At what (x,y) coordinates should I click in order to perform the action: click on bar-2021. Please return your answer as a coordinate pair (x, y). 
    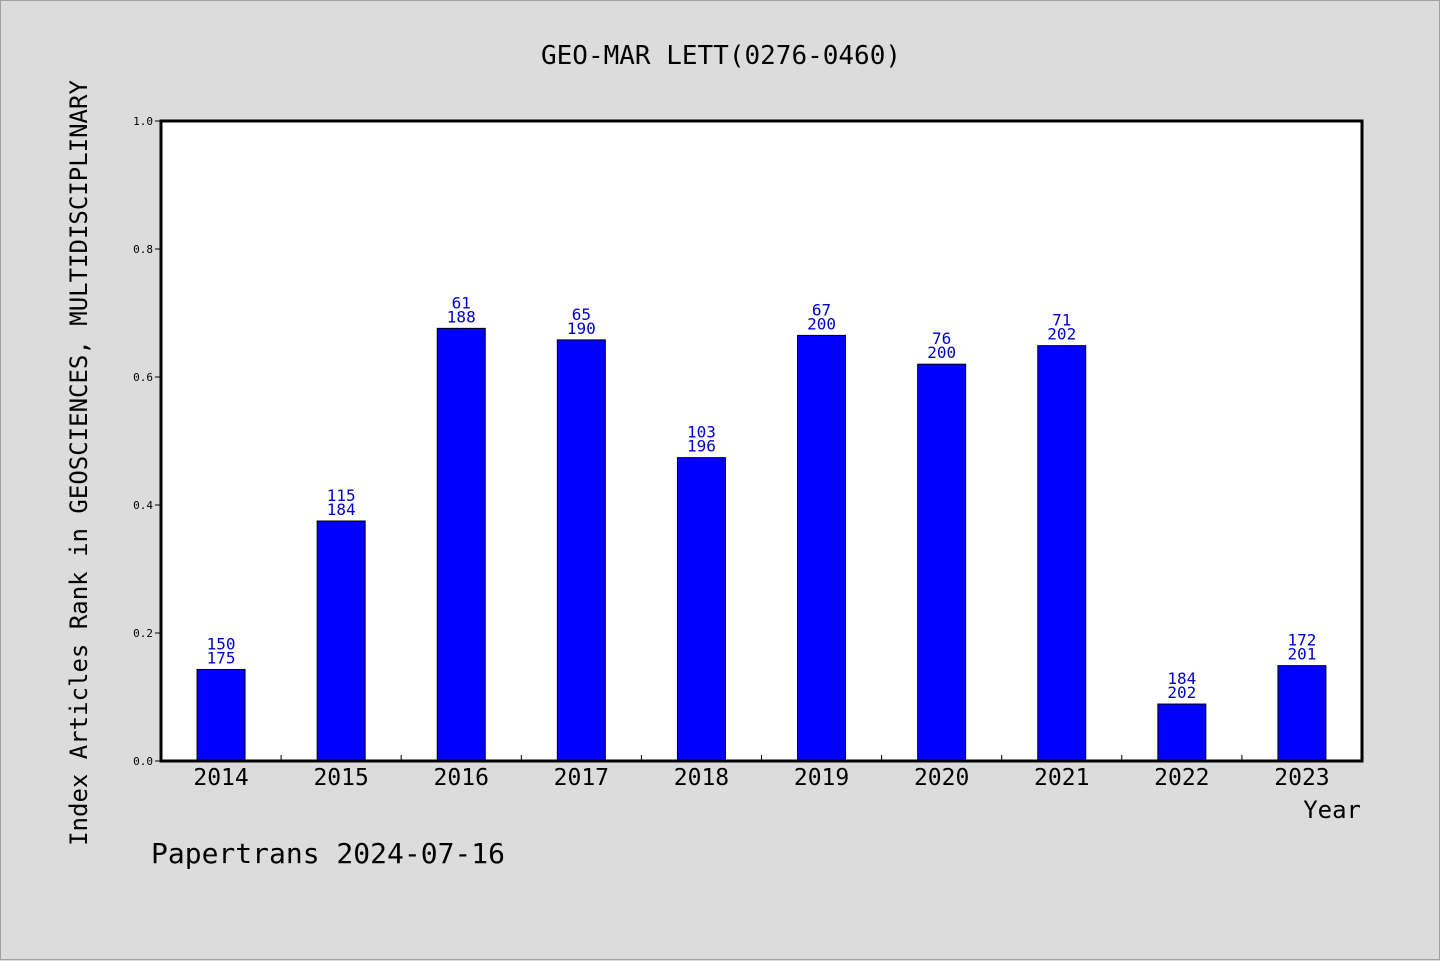
    Looking at the image, I should click on (1062, 553).